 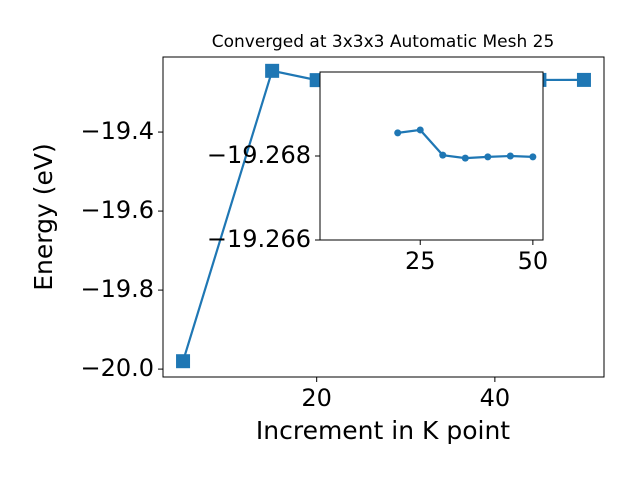 I want to click on axes-frame, so click(x=431, y=156).